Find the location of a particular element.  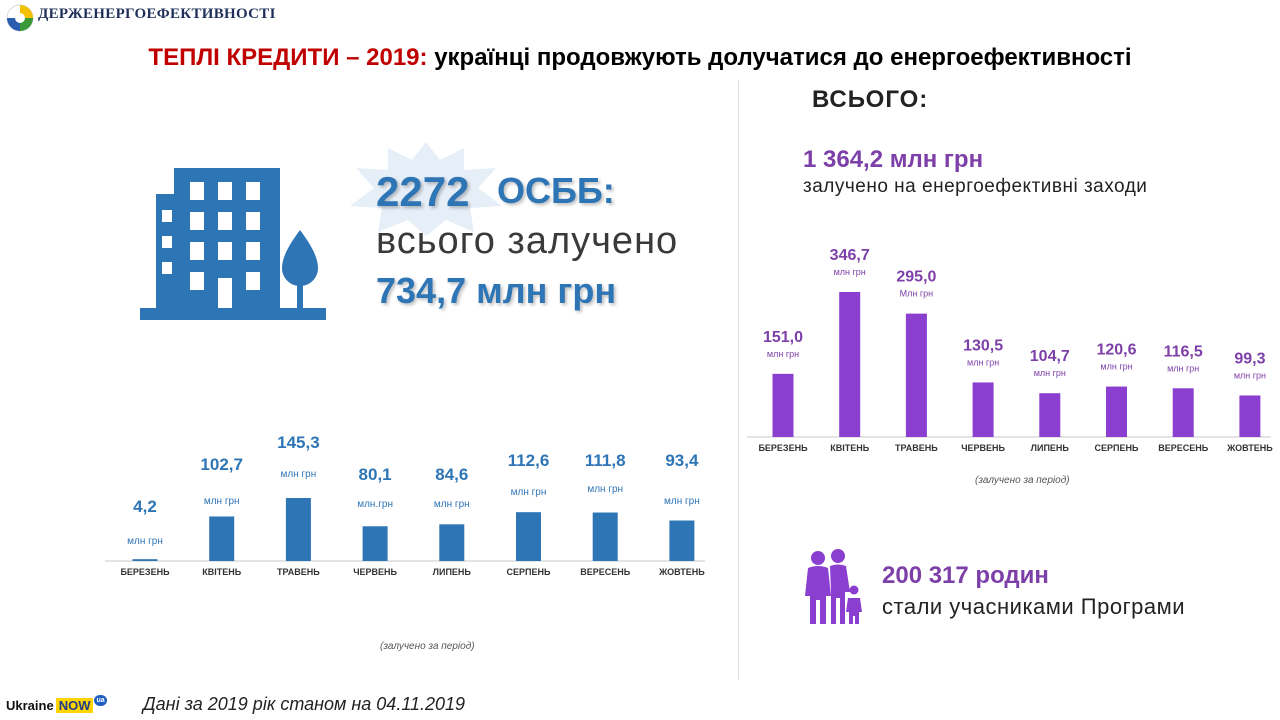

value-label-7: 99,3 is located at coordinates (1249, 358).